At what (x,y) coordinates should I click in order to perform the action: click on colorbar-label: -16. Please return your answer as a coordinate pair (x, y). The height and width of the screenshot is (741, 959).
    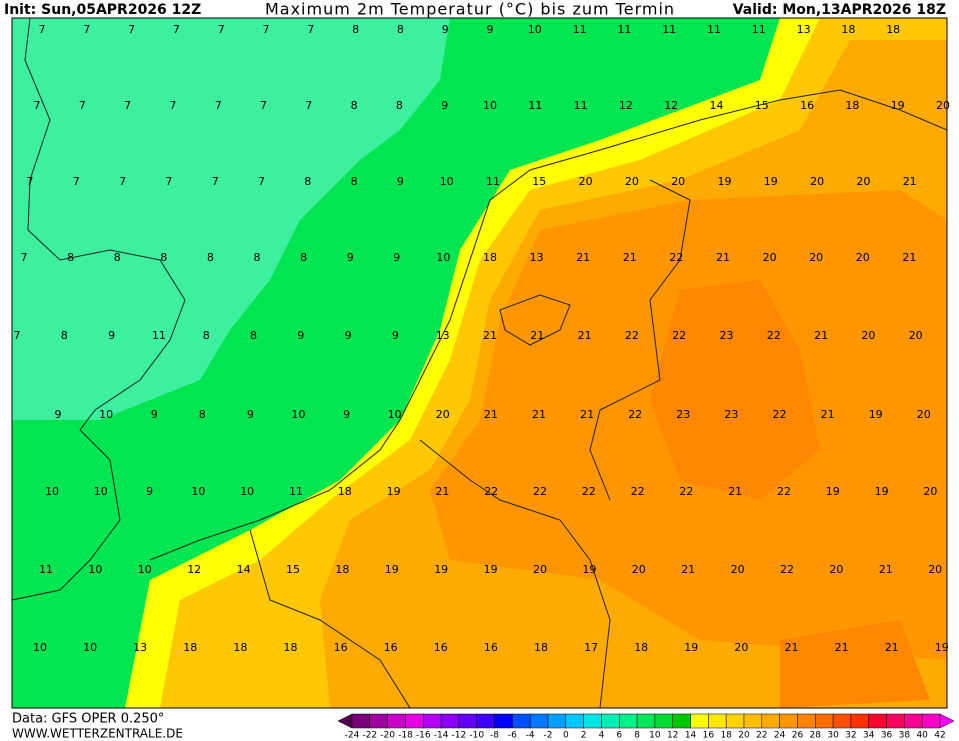
    Looking at the image, I should click on (423, 736).